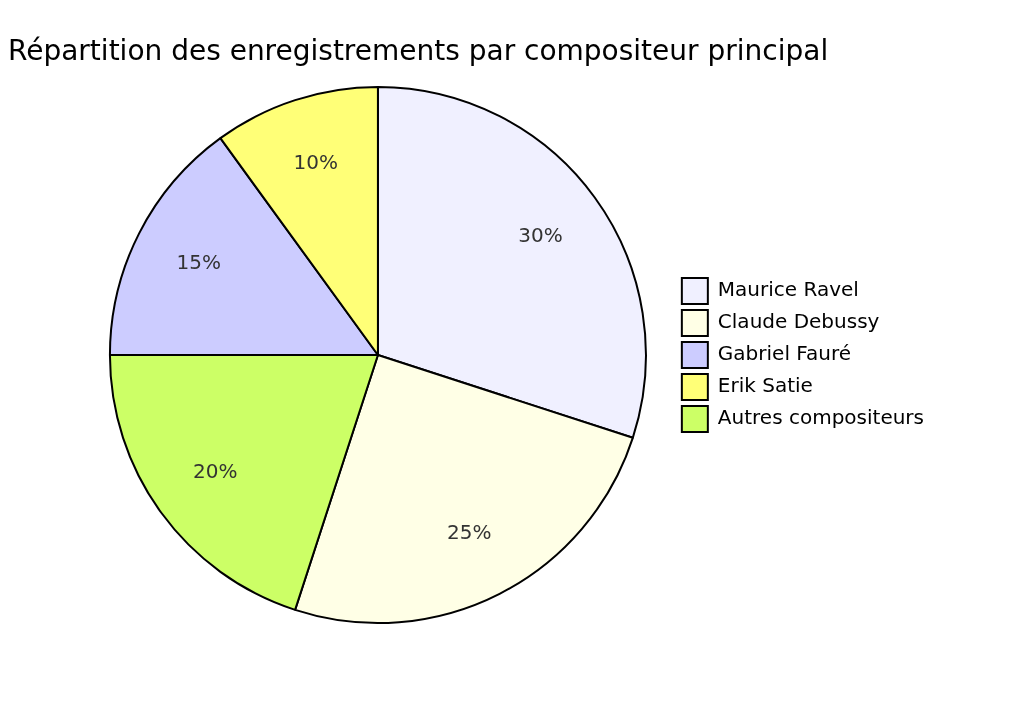  I want to click on legend-label: Autres compositeurs, so click(820, 417).